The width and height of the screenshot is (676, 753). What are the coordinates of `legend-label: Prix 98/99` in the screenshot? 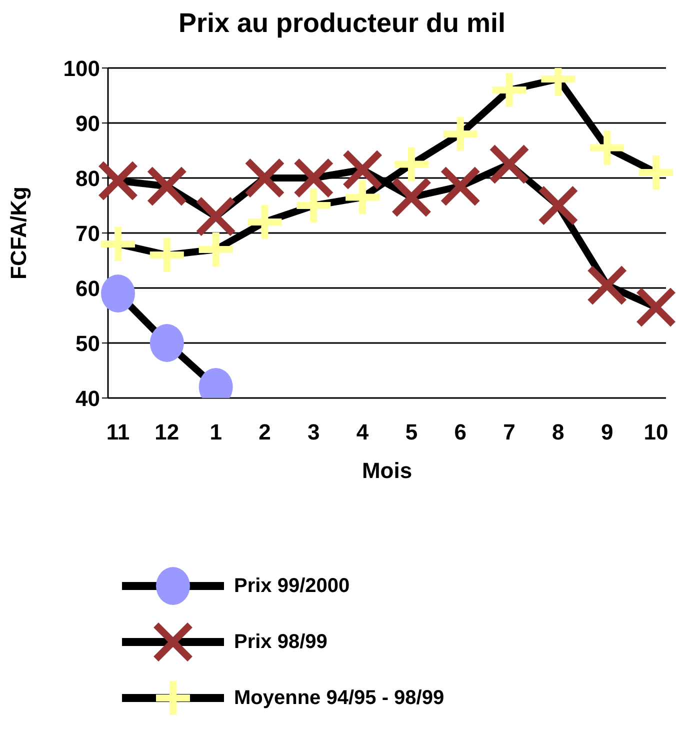 It's located at (281, 642).